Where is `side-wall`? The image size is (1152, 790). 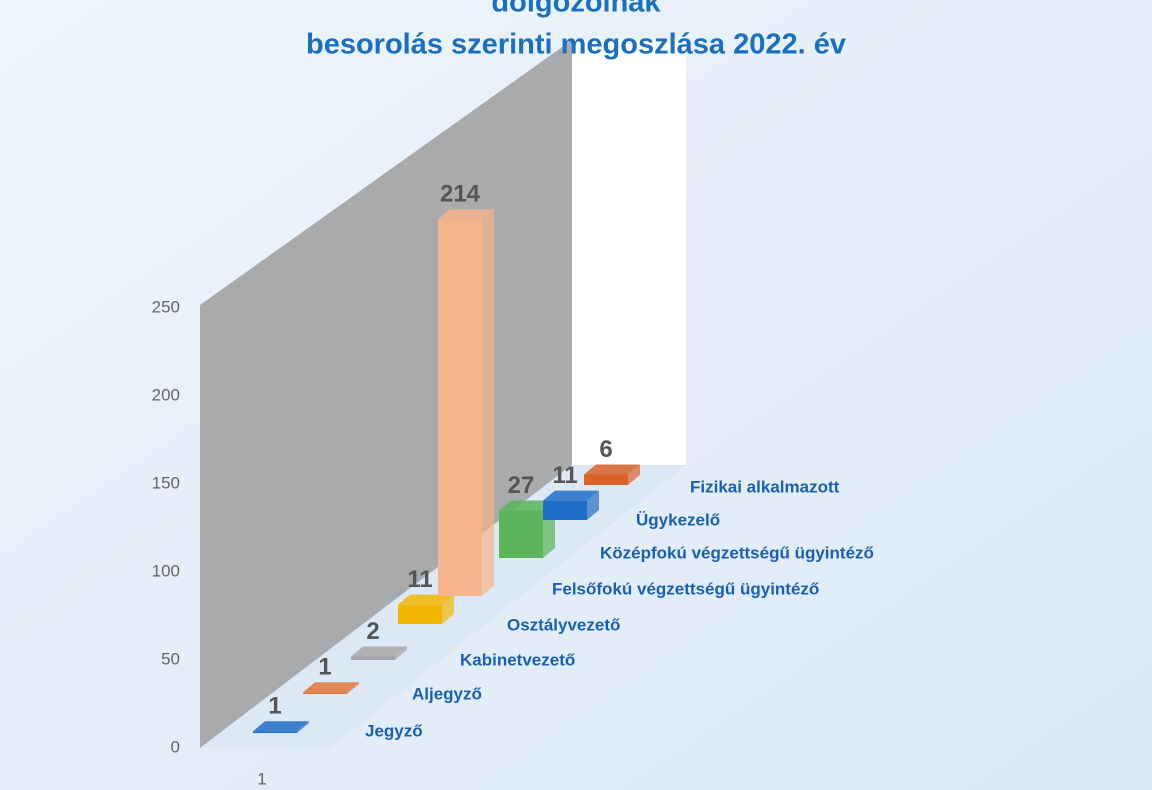
side-wall is located at coordinates (629, 252).